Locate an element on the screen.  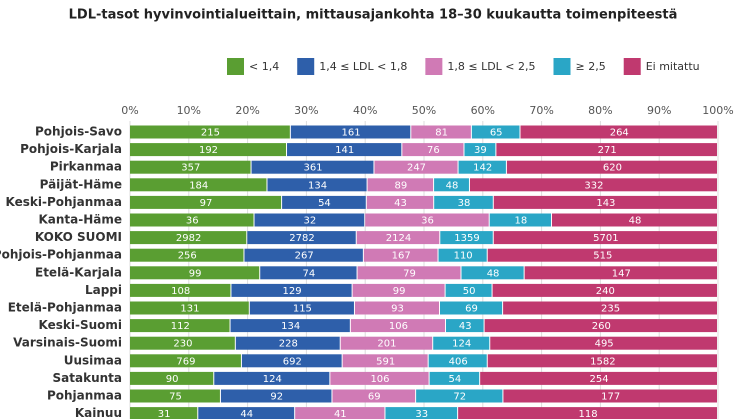
y-tick-label: Keski-Suomi is located at coordinates (81, 325).